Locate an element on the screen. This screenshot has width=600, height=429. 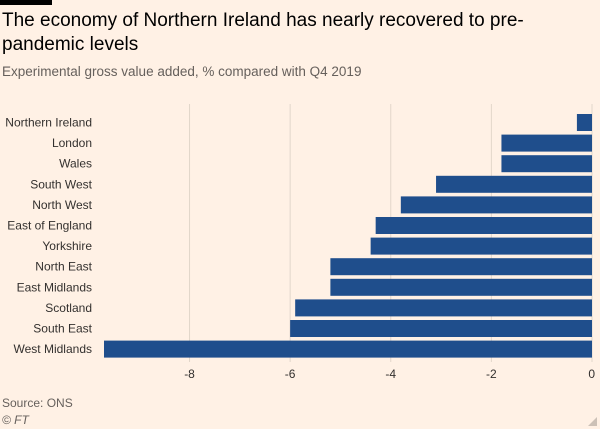
source-note: Source: ONS is located at coordinates (37, 403).